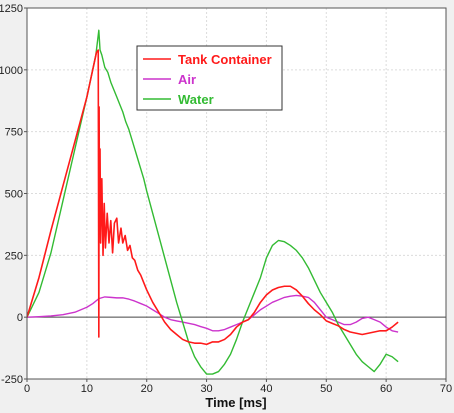  I want to click on y-tick-label: -250, so click(12, 380).